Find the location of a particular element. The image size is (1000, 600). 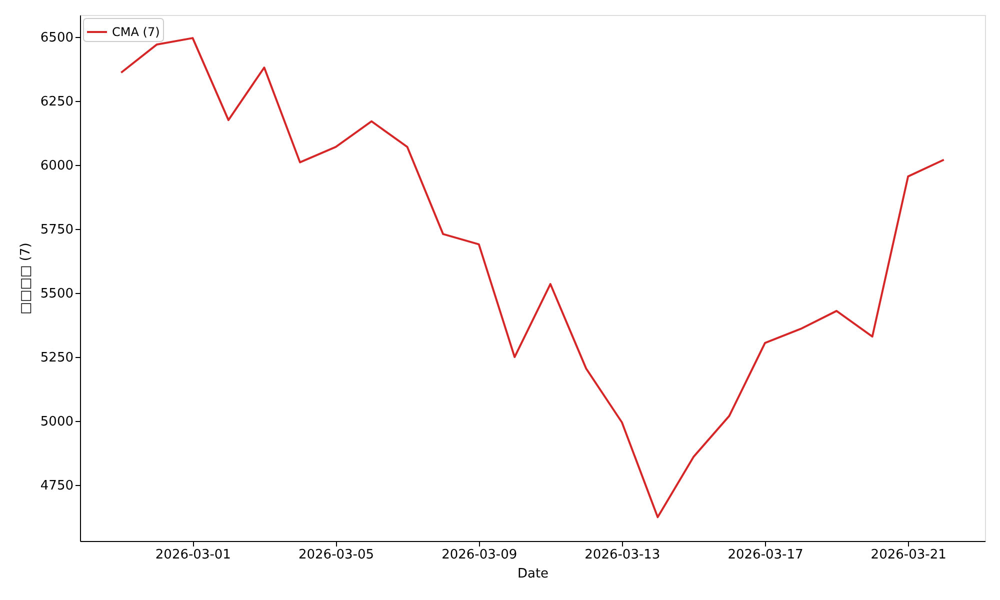

x-tick-label: 2026-03-21 is located at coordinates (908, 555).